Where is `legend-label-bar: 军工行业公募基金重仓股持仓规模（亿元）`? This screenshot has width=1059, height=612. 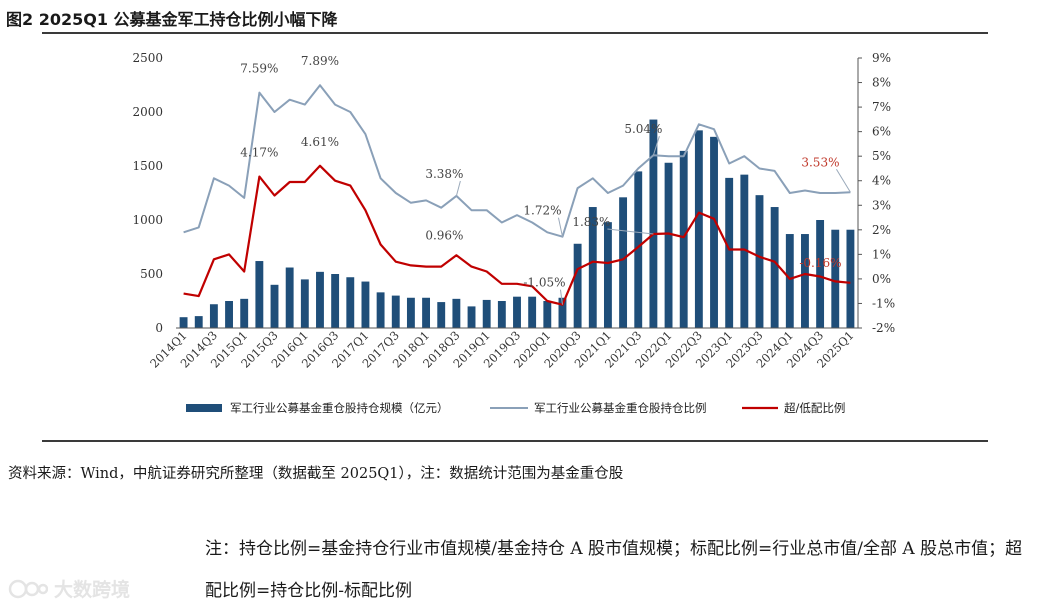
legend-label-bar: 军工行业公募基金重仓股持仓规模（亿元） is located at coordinates (339, 408).